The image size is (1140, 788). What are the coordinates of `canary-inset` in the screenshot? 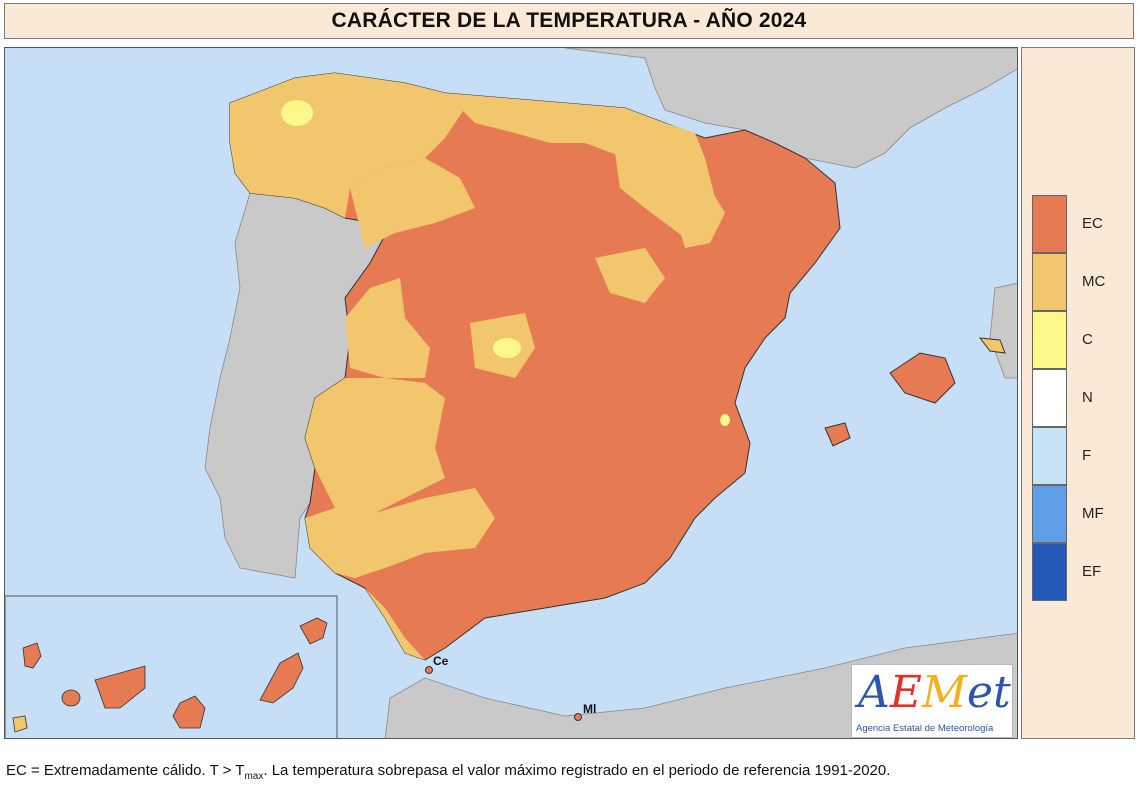 It's located at (171, 666).